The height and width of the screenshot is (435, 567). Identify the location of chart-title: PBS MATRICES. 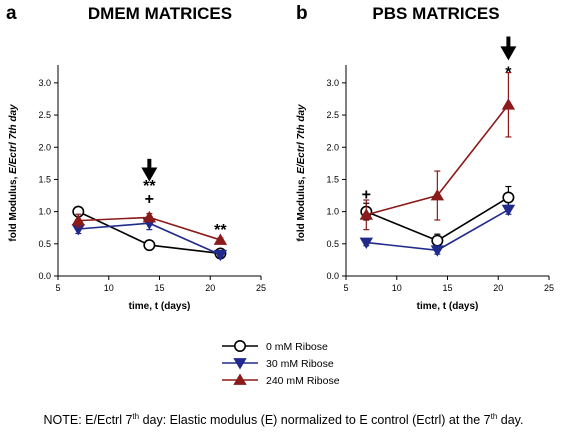
(435, 13).